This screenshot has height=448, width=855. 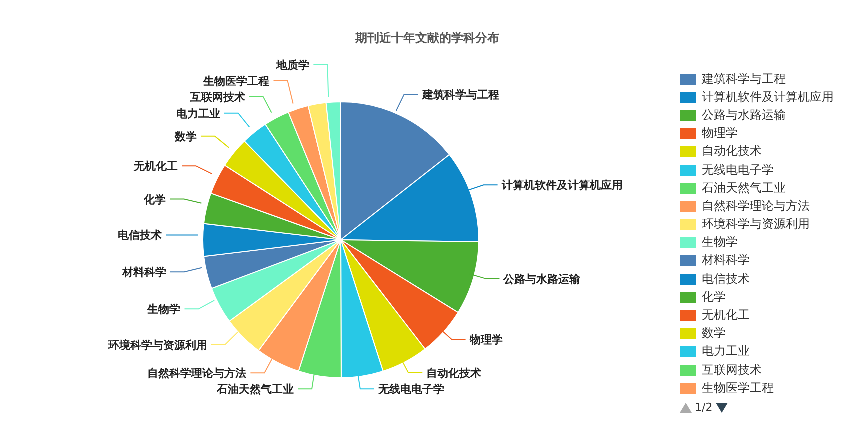 What do you see at coordinates (542, 279) in the screenshot?
I see `slice-label: 公路与水路运输` at bounding box center [542, 279].